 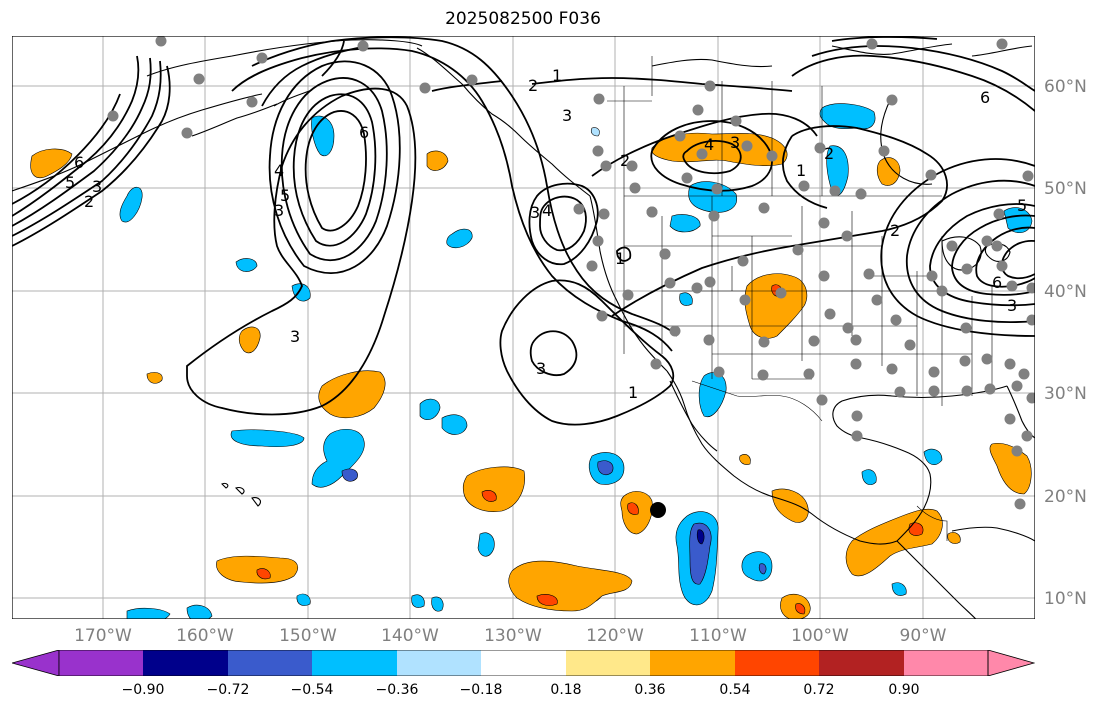 I want to click on lon-label: 160°W, so click(x=205, y=636).